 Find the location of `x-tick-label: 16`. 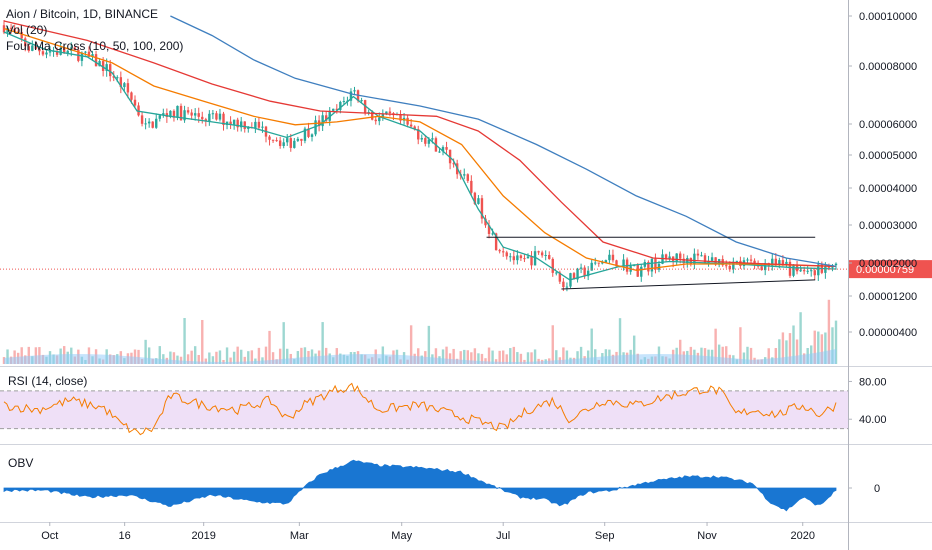

x-tick-label: 16 is located at coordinates (125, 536).